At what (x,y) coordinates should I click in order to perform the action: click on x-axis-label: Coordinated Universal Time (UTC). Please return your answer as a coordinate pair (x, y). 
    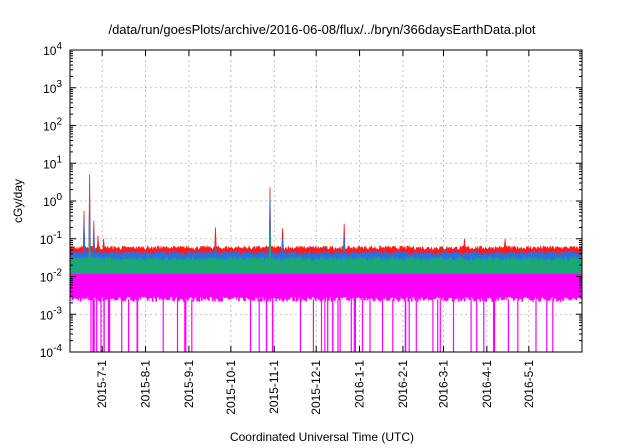
    Looking at the image, I should click on (322, 437).